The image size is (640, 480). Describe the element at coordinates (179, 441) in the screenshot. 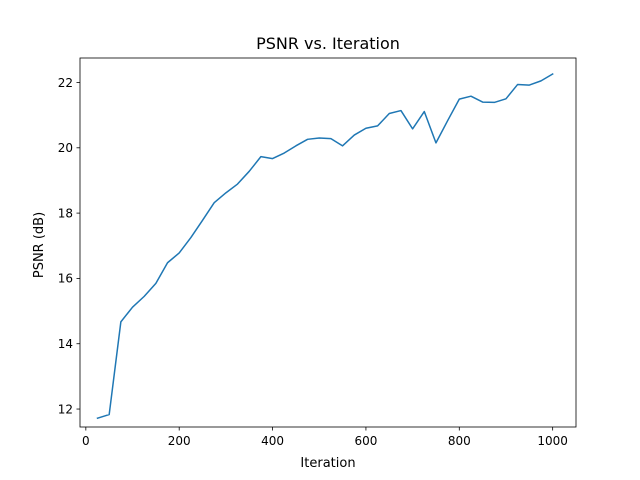

I see `x-tick-label: 200` at that location.